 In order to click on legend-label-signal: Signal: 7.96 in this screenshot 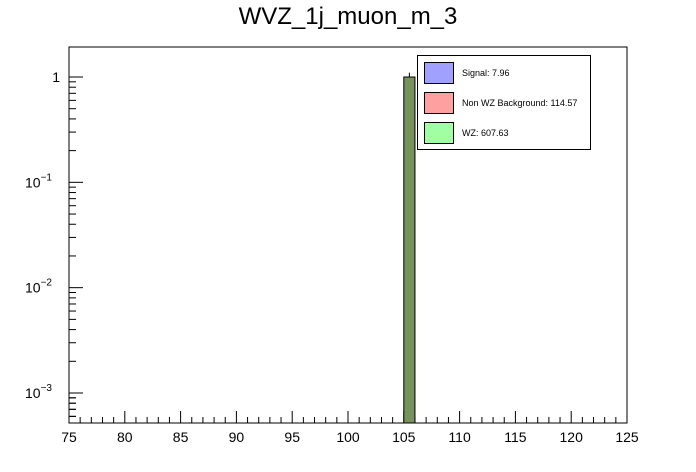, I will do `click(486, 73)`.